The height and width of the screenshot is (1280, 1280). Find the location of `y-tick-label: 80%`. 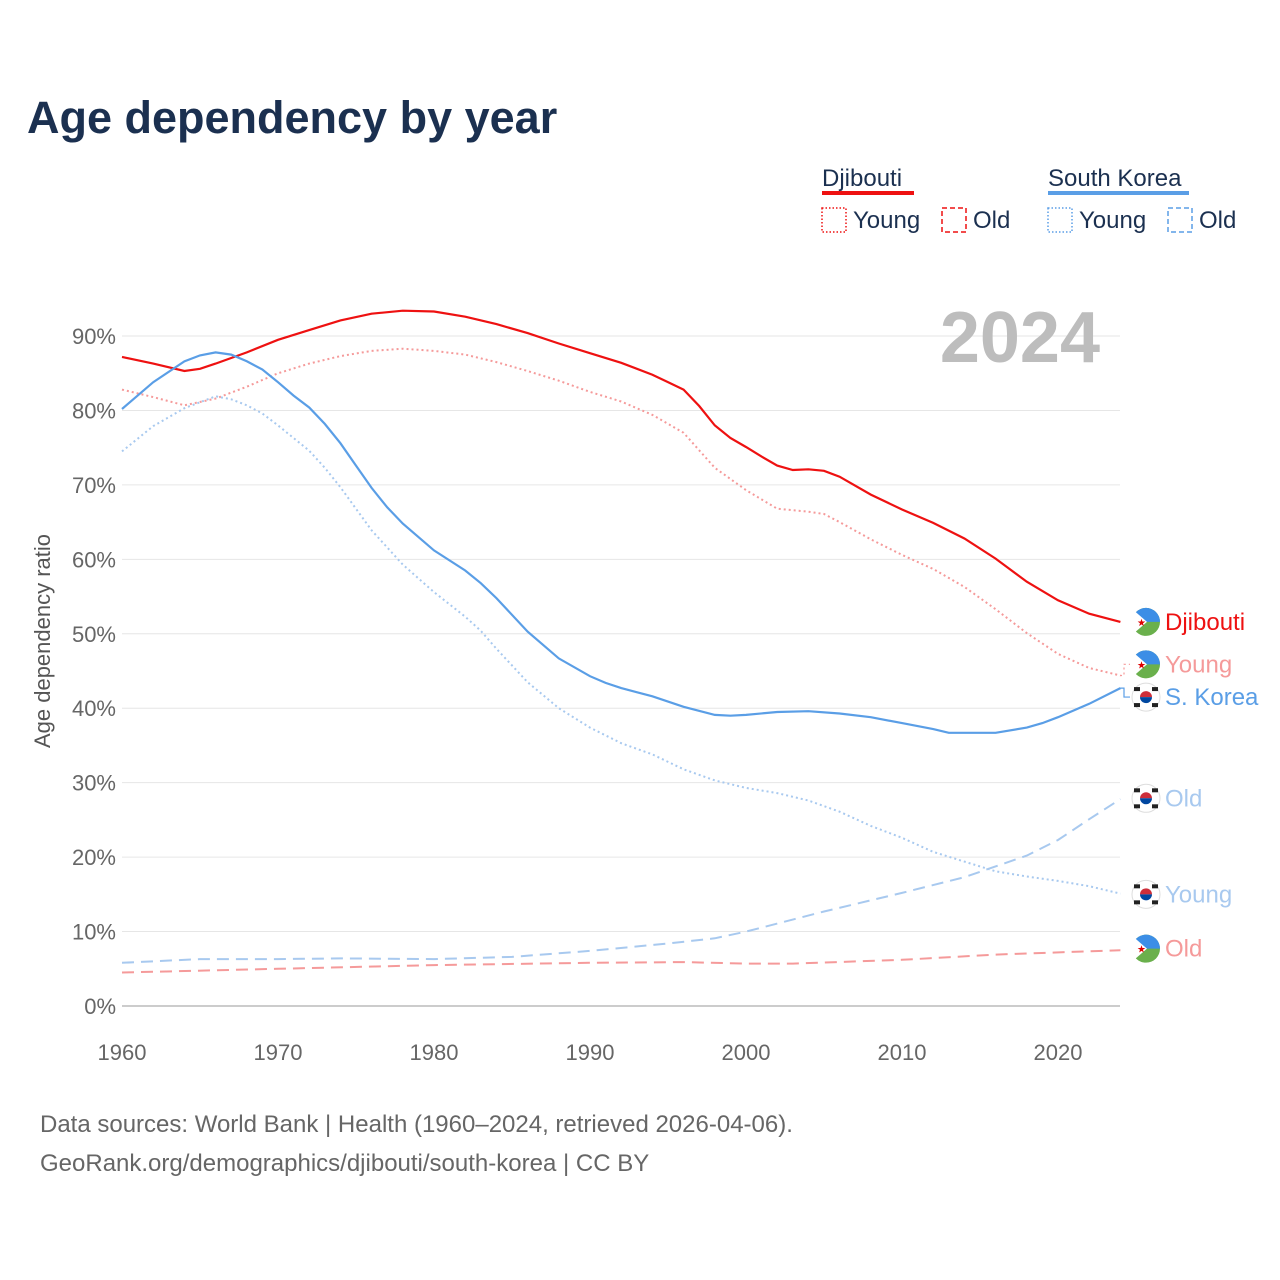

y-tick-label: 80% is located at coordinates (94, 410).